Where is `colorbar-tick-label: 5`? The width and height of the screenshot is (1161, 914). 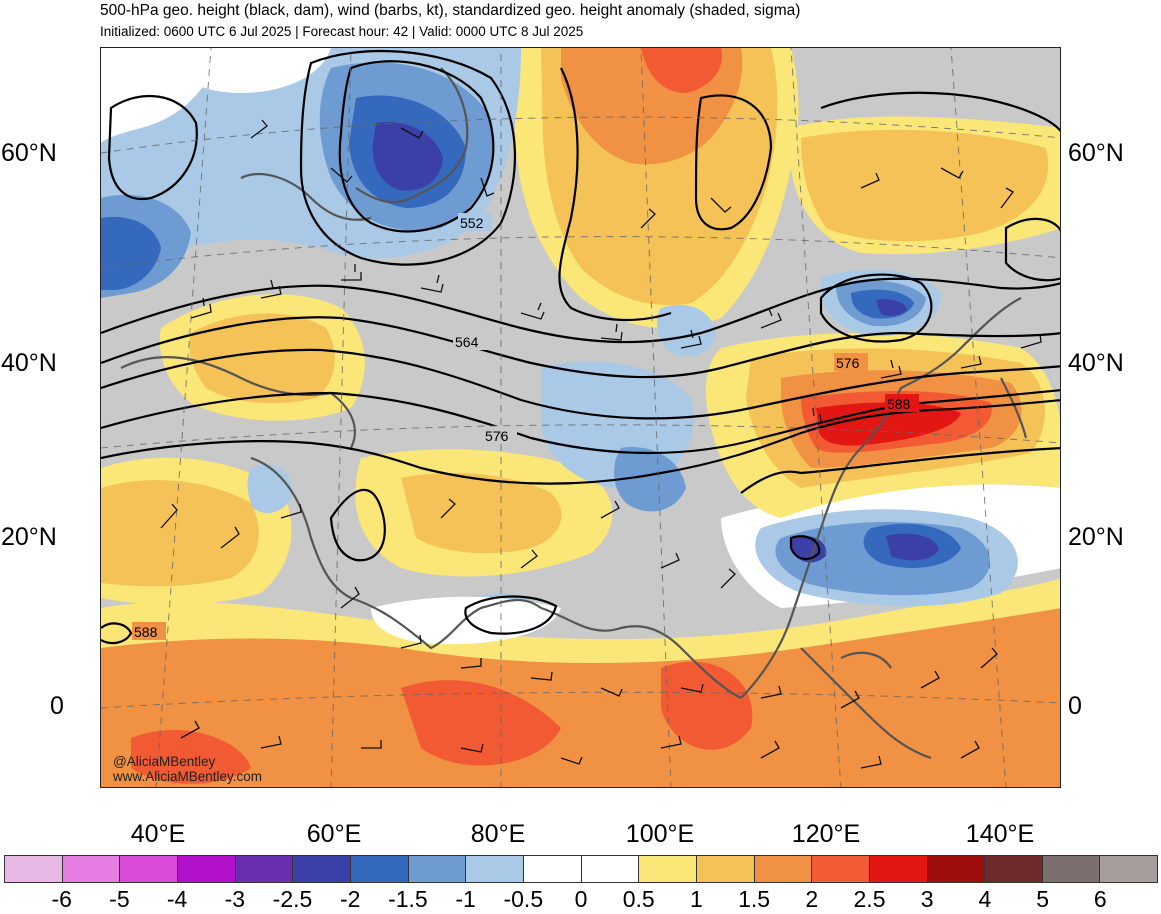 colorbar-tick-label: 5 is located at coordinates (1042, 899).